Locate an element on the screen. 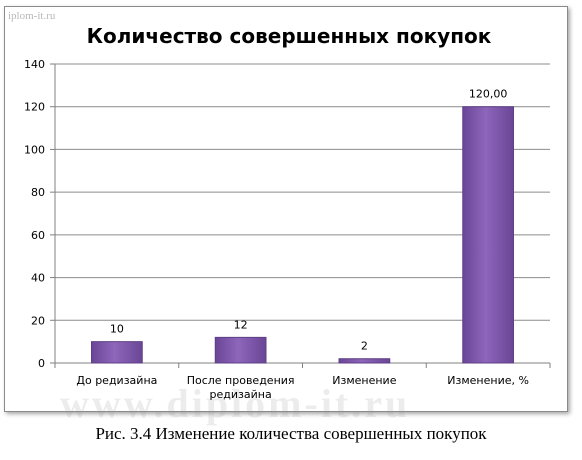 This screenshot has height=460, width=582. x-category-label: Изменение is located at coordinates (364, 380).